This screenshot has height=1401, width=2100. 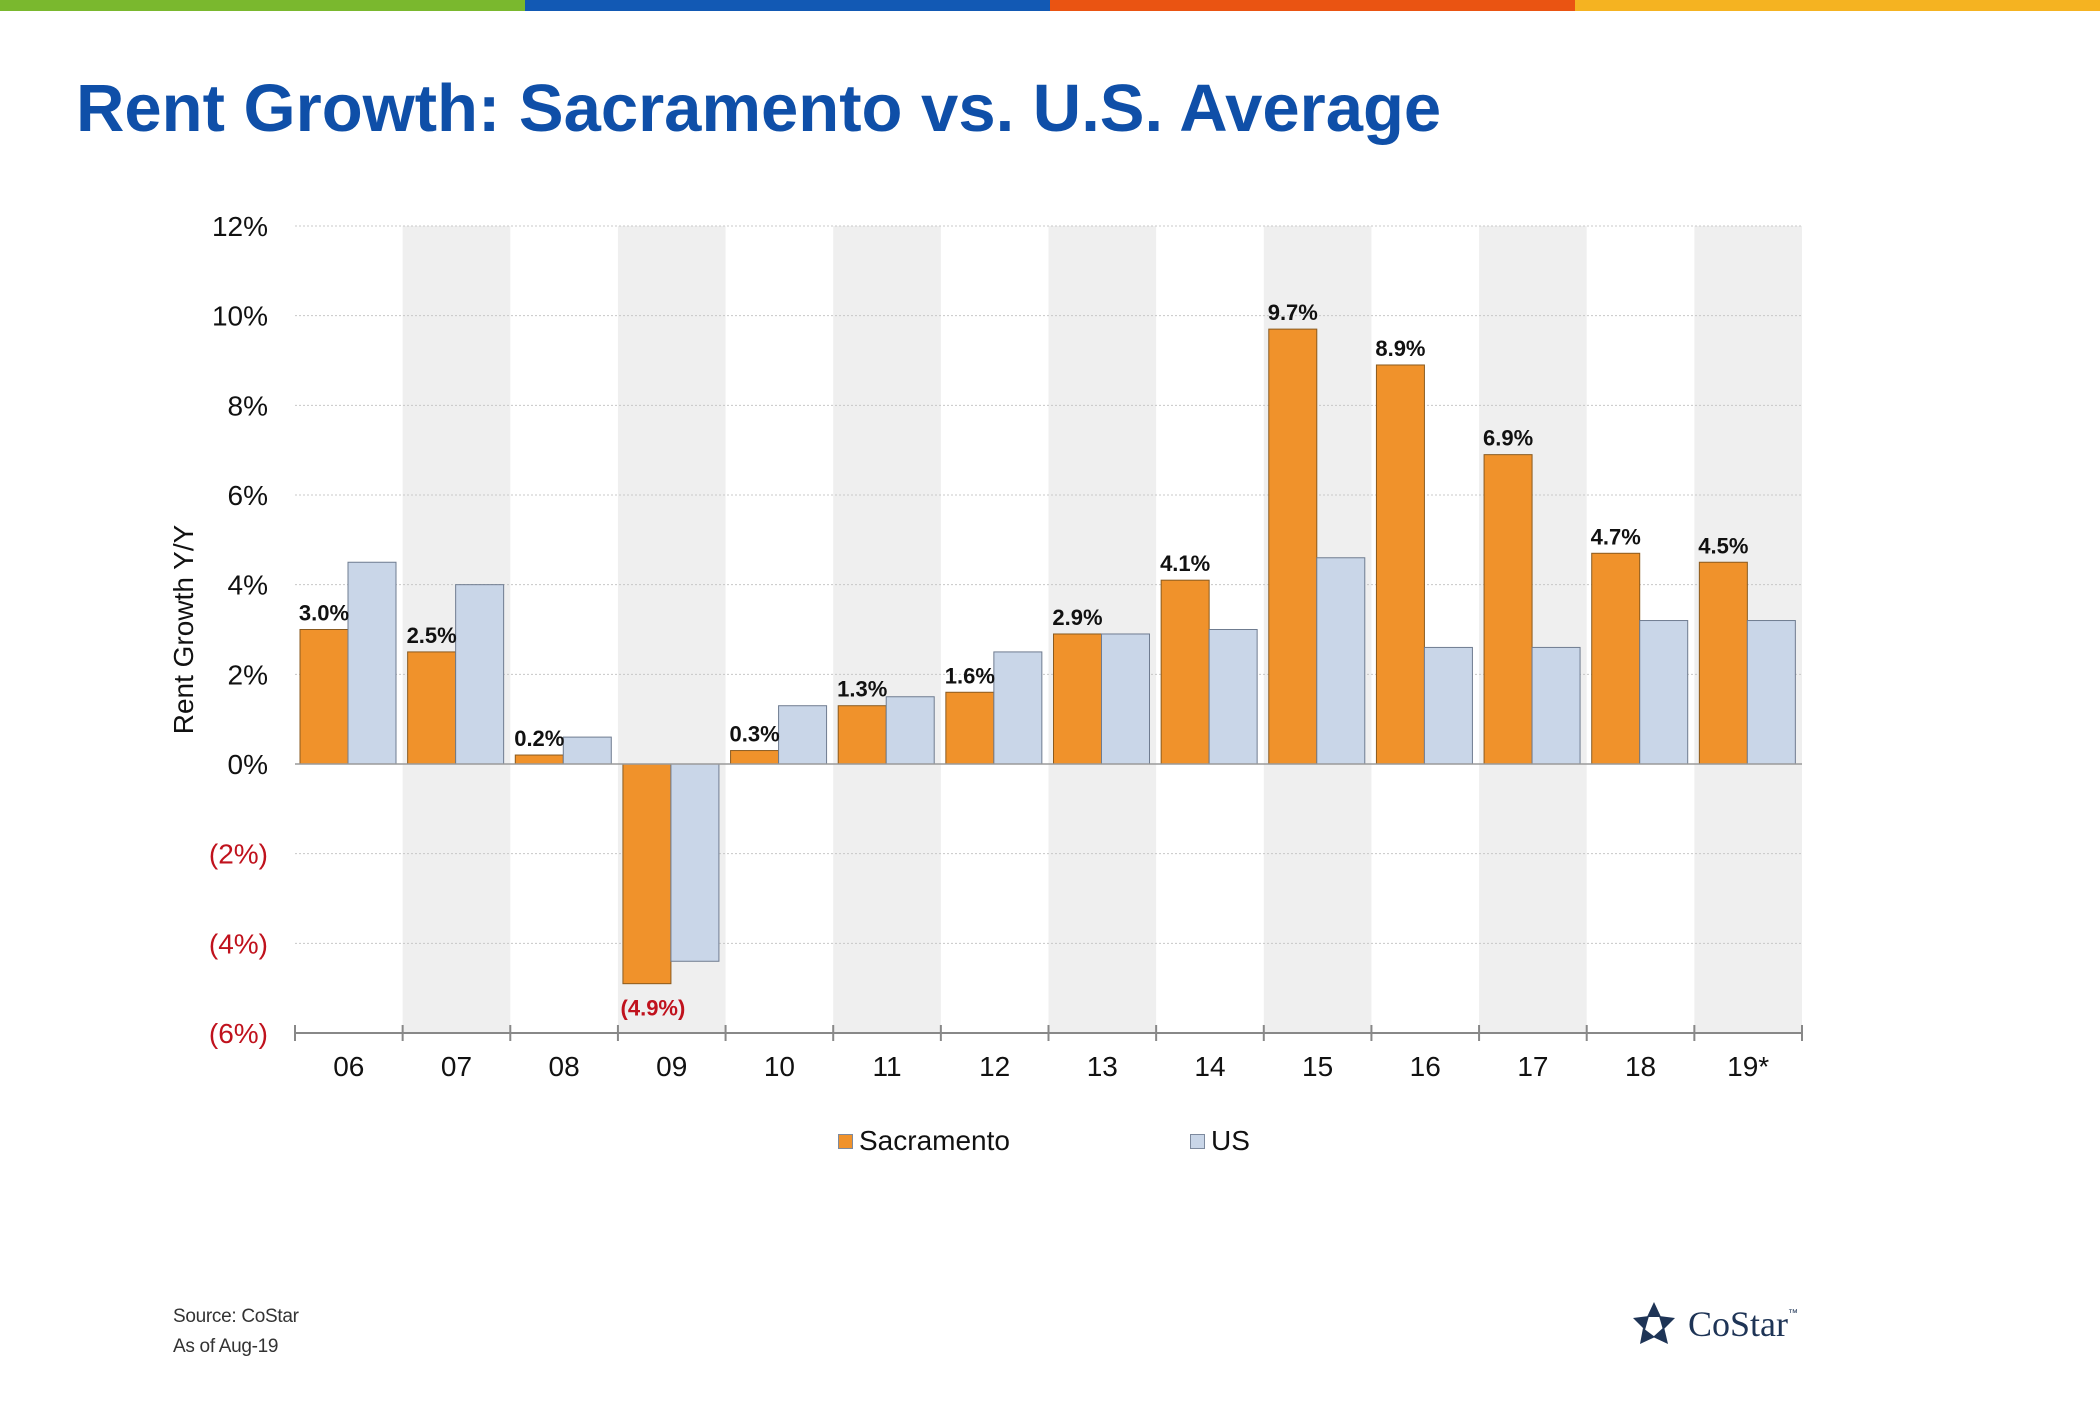 I want to click on data-label-sacramento: 4.1%, so click(x=1185, y=563).